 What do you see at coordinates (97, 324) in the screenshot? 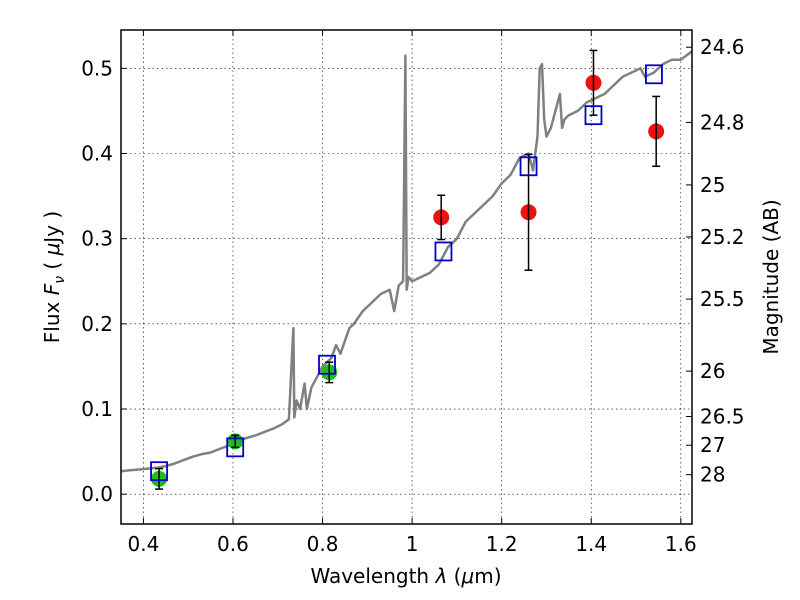
I see `y-tick-label: 0.2` at bounding box center [97, 324].